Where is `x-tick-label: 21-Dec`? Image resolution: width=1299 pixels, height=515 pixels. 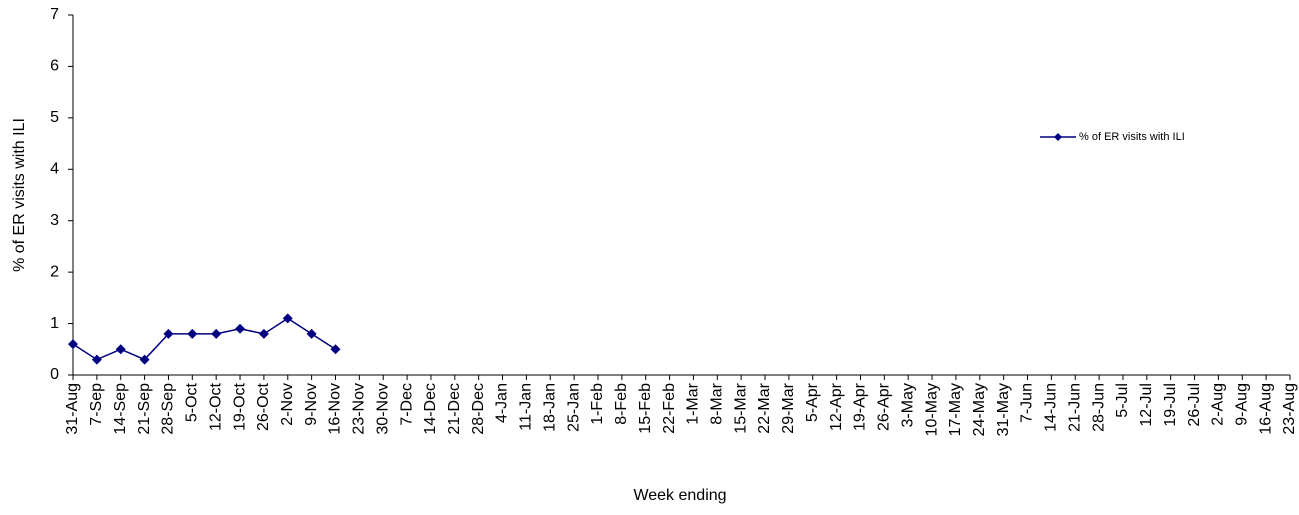
x-tick-label: 21-Dec is located at coordinates (454, 409).